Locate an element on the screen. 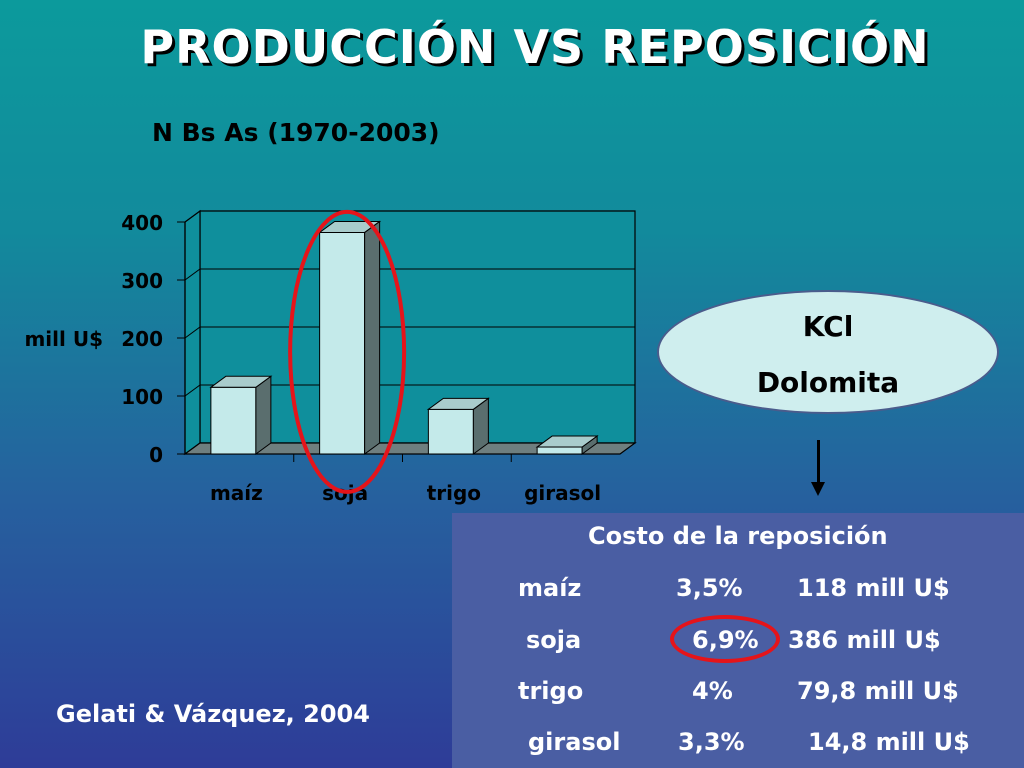  x-tick-label: girasol is located at coordinates (562, 493).